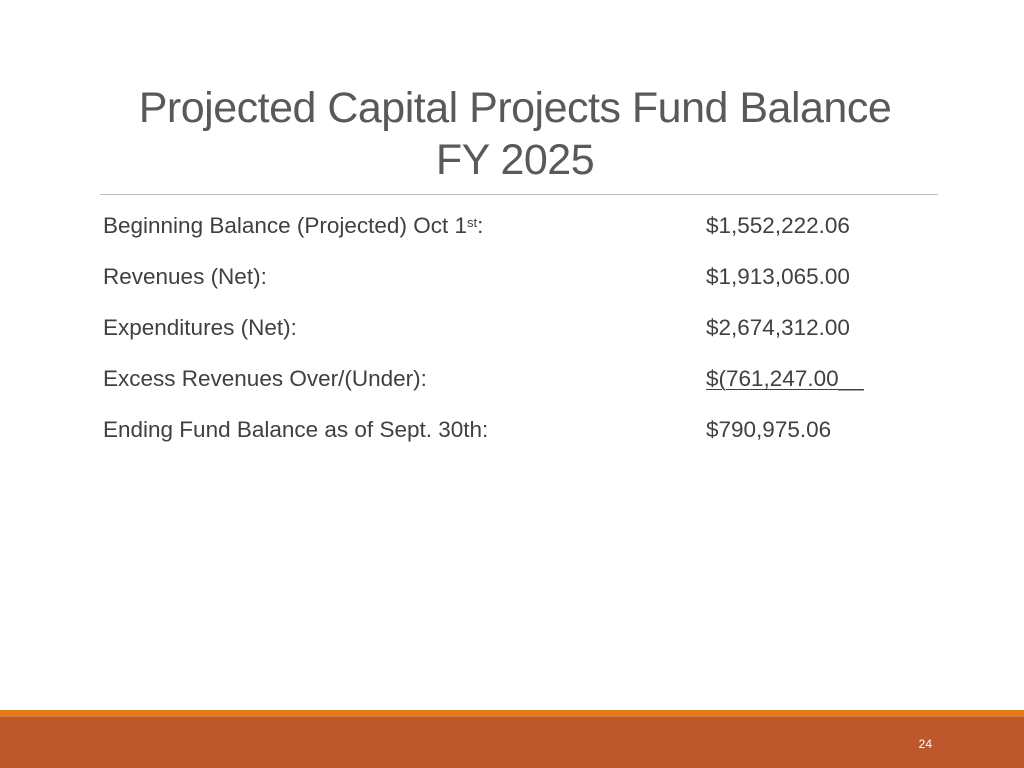  Describe the element at coordinates (778, 276) in the screenshot. I see `row-value: $1,913,065.00` at that location.